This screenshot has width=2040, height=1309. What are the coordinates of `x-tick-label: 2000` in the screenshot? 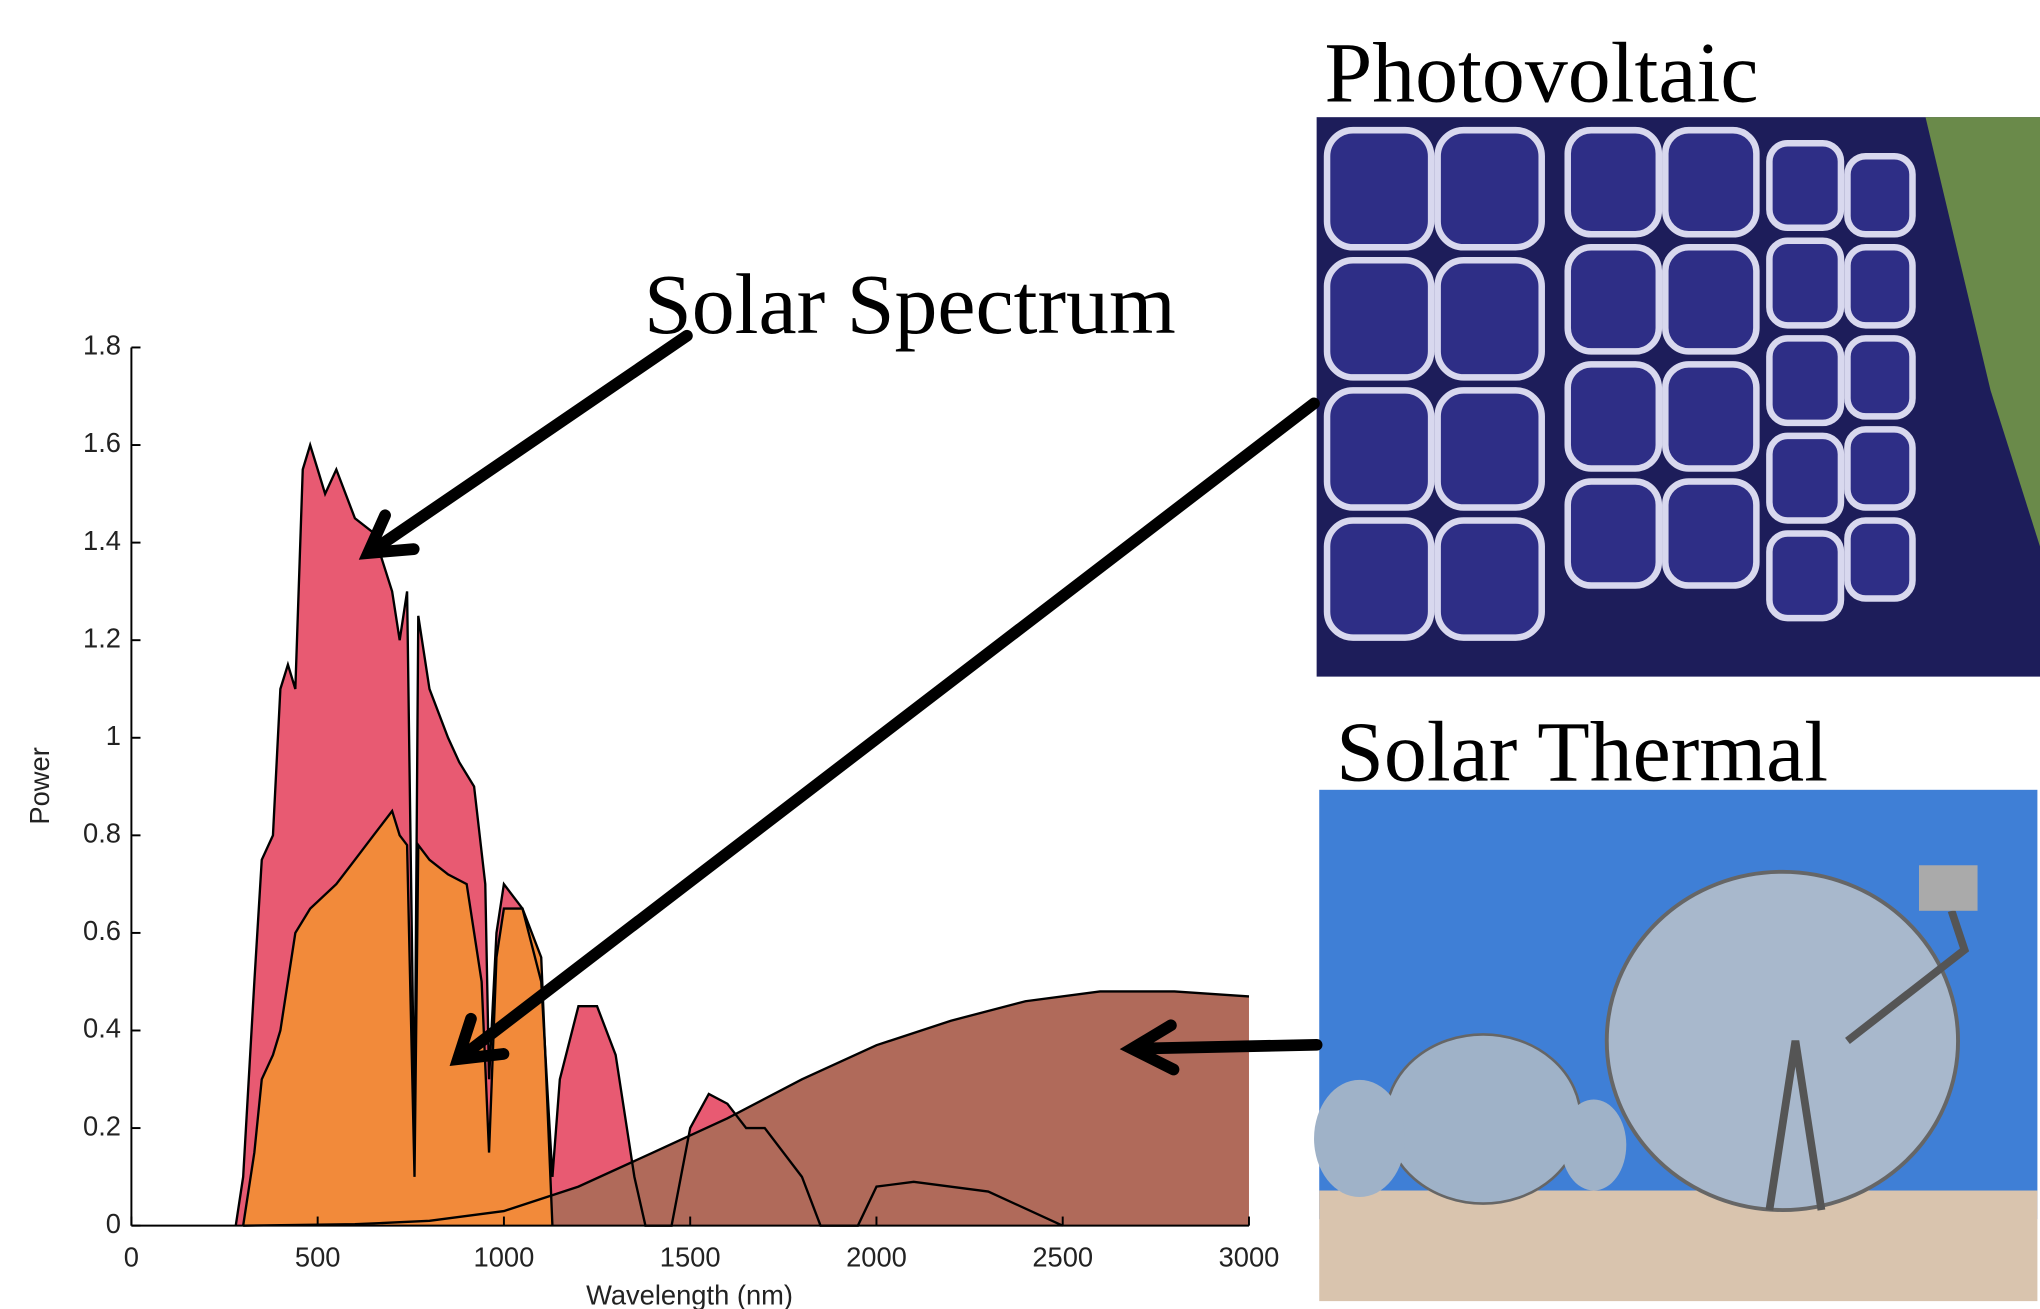 It's located at (876, 1257).